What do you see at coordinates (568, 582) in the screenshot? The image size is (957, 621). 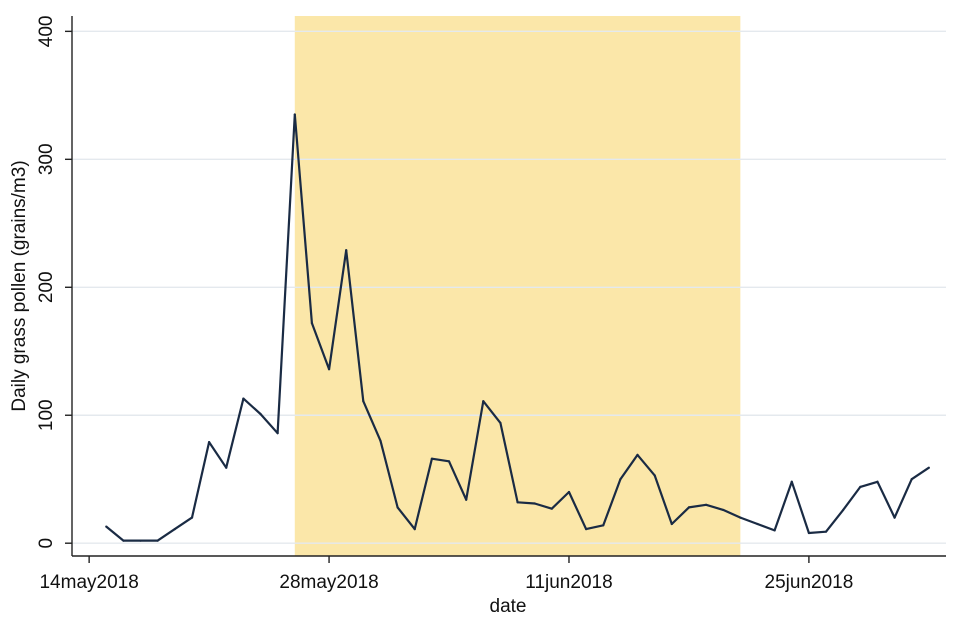 I see `x-tick-label: 11jun2018` at bounding box center [568, 582].